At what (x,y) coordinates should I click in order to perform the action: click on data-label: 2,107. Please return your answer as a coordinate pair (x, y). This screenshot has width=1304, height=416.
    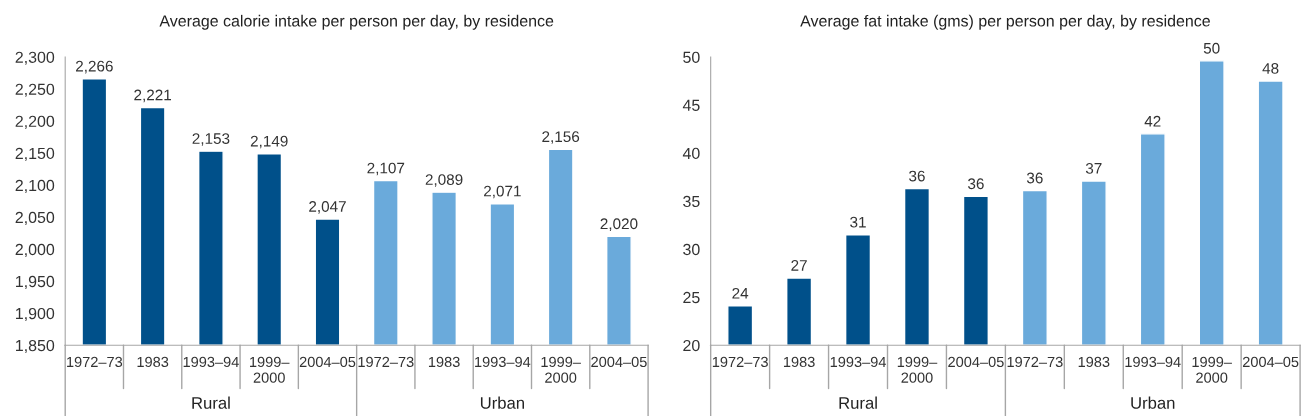
    Looking at the image, I should click on (386, 169).